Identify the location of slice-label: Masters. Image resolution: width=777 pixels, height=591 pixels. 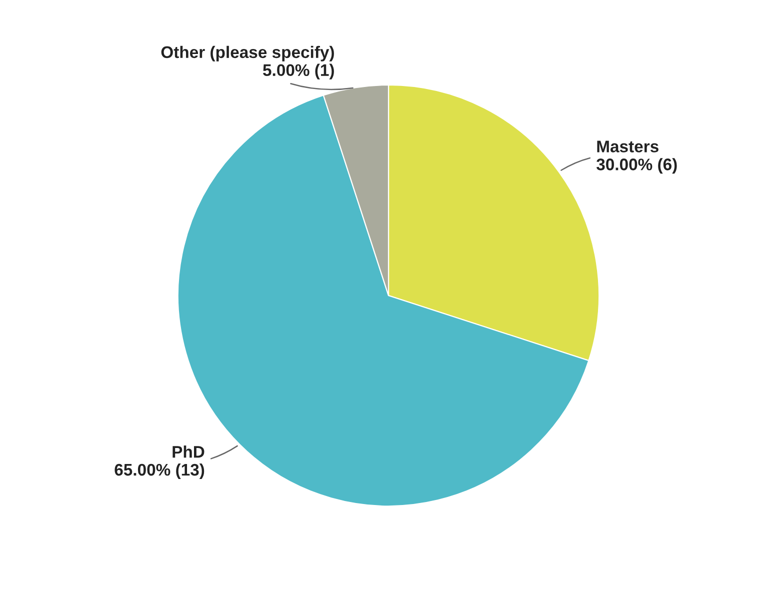
(627, 146).